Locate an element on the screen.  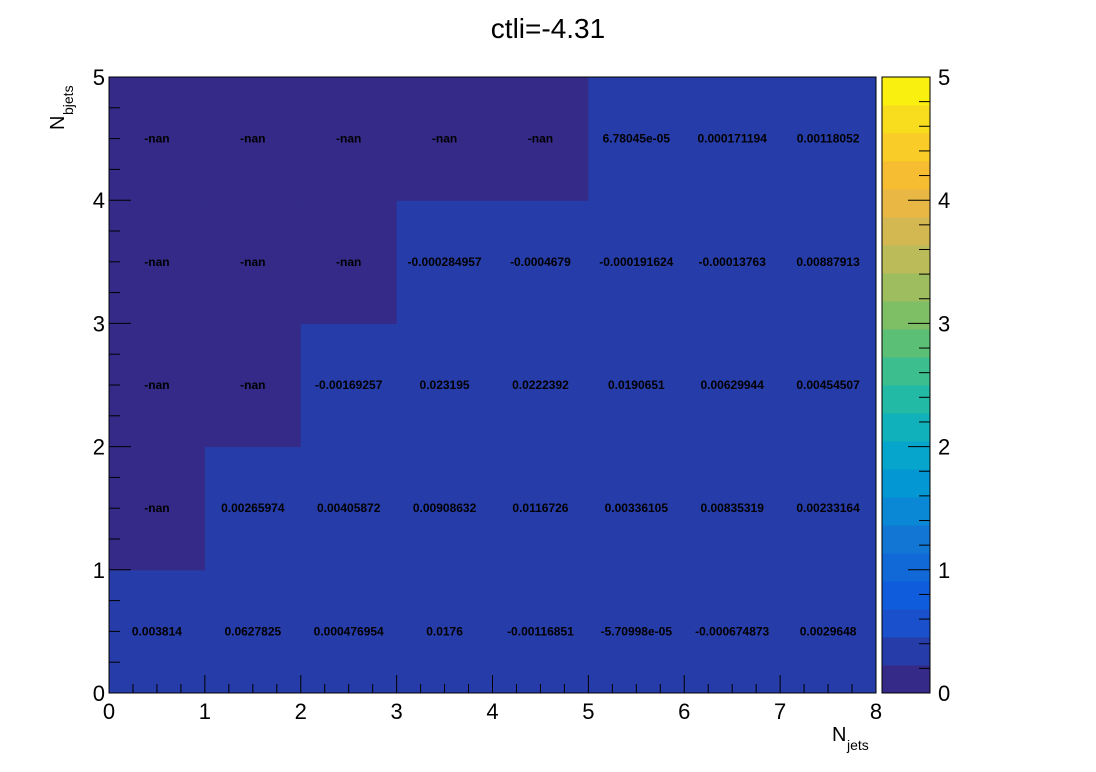
cell-value-label: -0.000674873 is located at coordinates (732, 631).